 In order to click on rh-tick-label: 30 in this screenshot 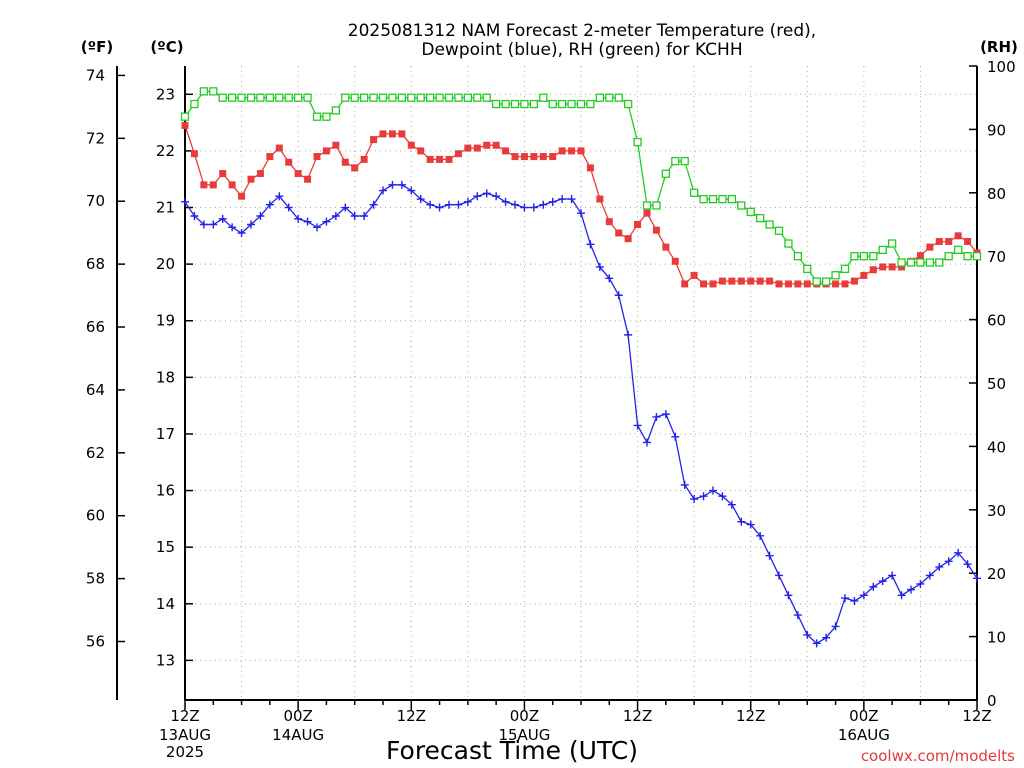, I will do `click(996, 511)`.